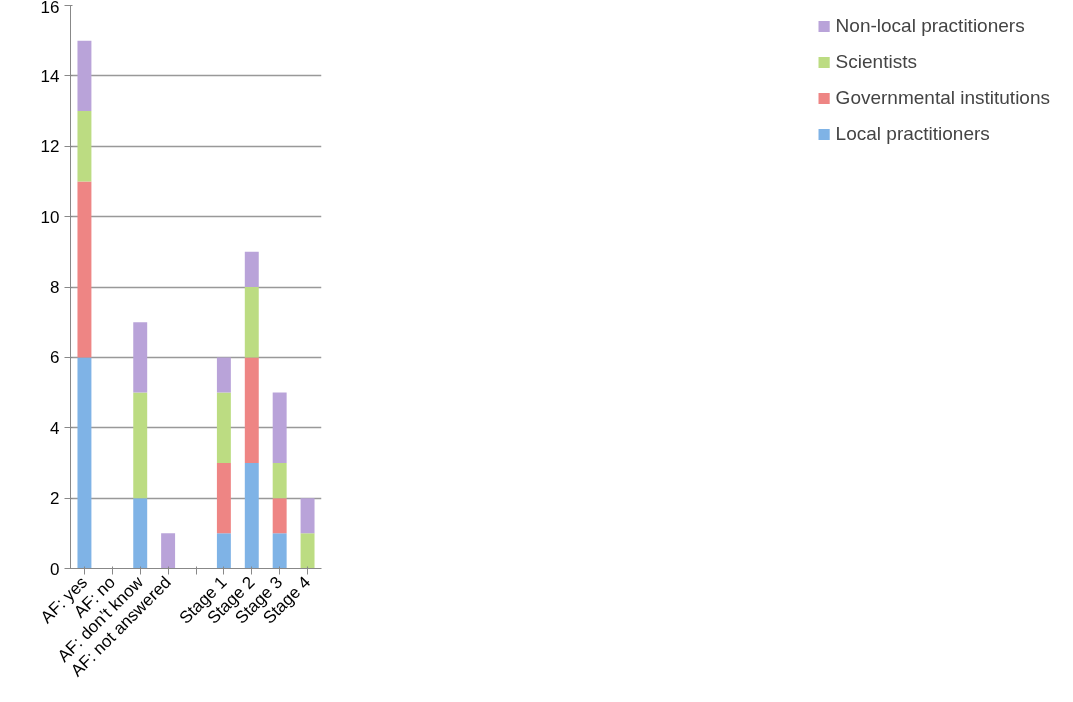 This screenshot has width=1073, height=702. Describe the element at coordinates (876, 62) in the screenshot. I see `legend-label: Scientists` at that location.